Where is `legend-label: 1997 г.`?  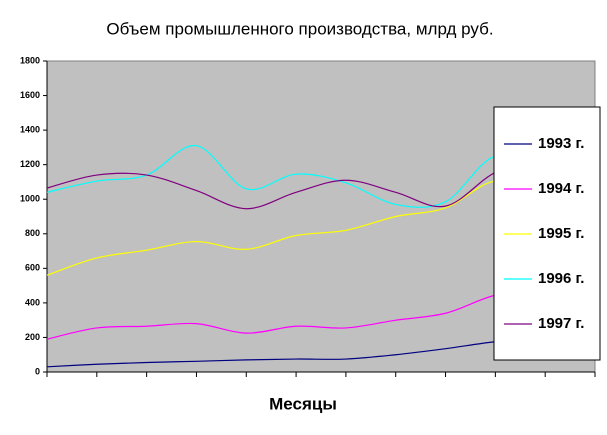
legend-label: 1997 г. is located at coordinates (561, 323).